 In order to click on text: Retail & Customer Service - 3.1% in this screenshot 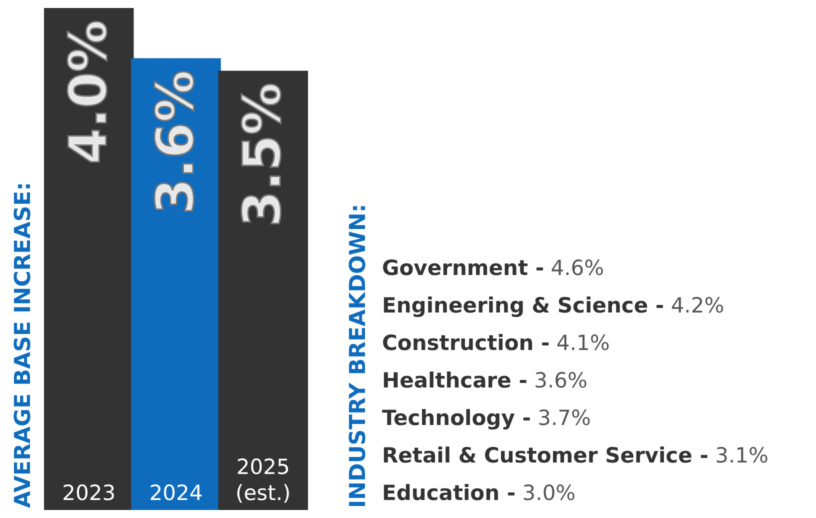, I will do `click(575, 456)`.